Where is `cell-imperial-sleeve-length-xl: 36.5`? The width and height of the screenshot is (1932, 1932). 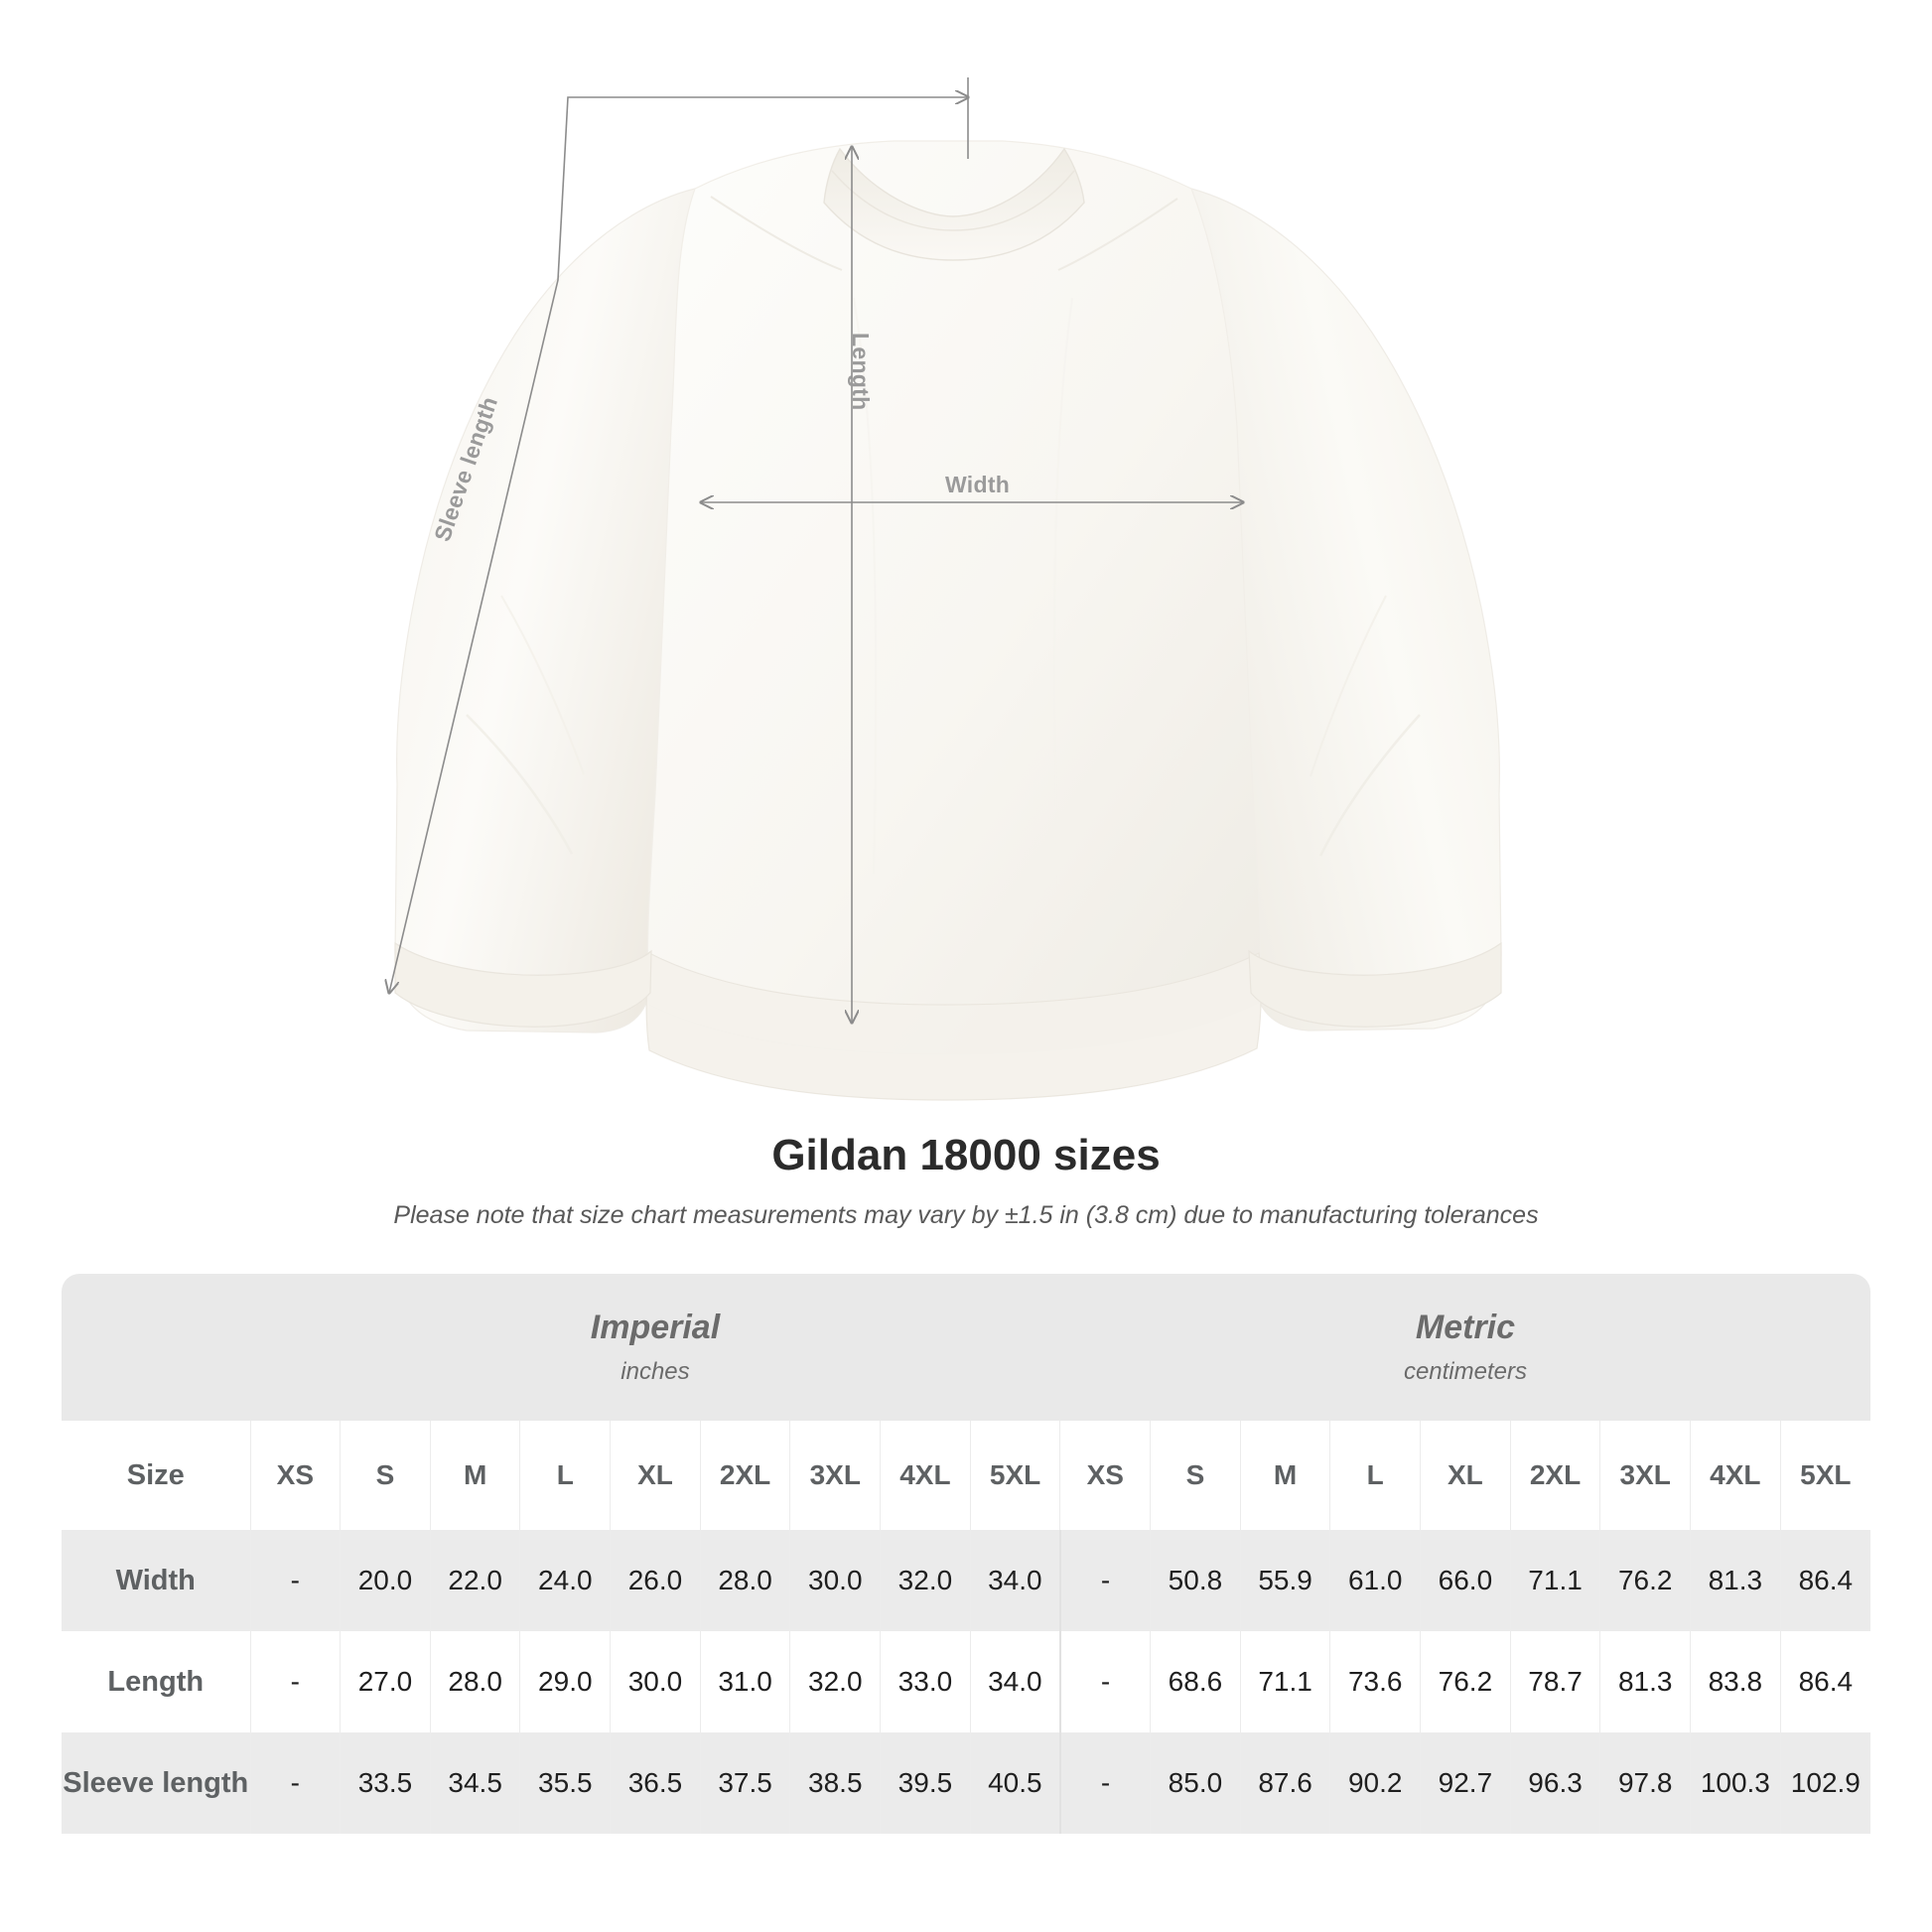 cell-imperial-sleeve-length-xl: 36.5 is located at coordinates (655, 1783).